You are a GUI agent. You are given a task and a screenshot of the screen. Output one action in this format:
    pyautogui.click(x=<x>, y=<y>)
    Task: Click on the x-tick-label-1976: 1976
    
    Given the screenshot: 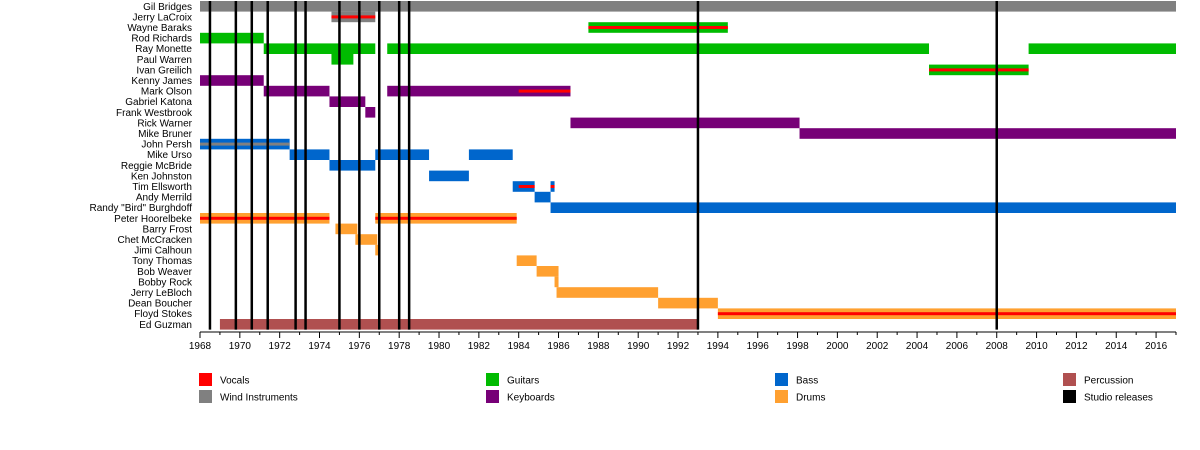 What is the action you would take?
    pyautogui.click(x=359, y=346)
    